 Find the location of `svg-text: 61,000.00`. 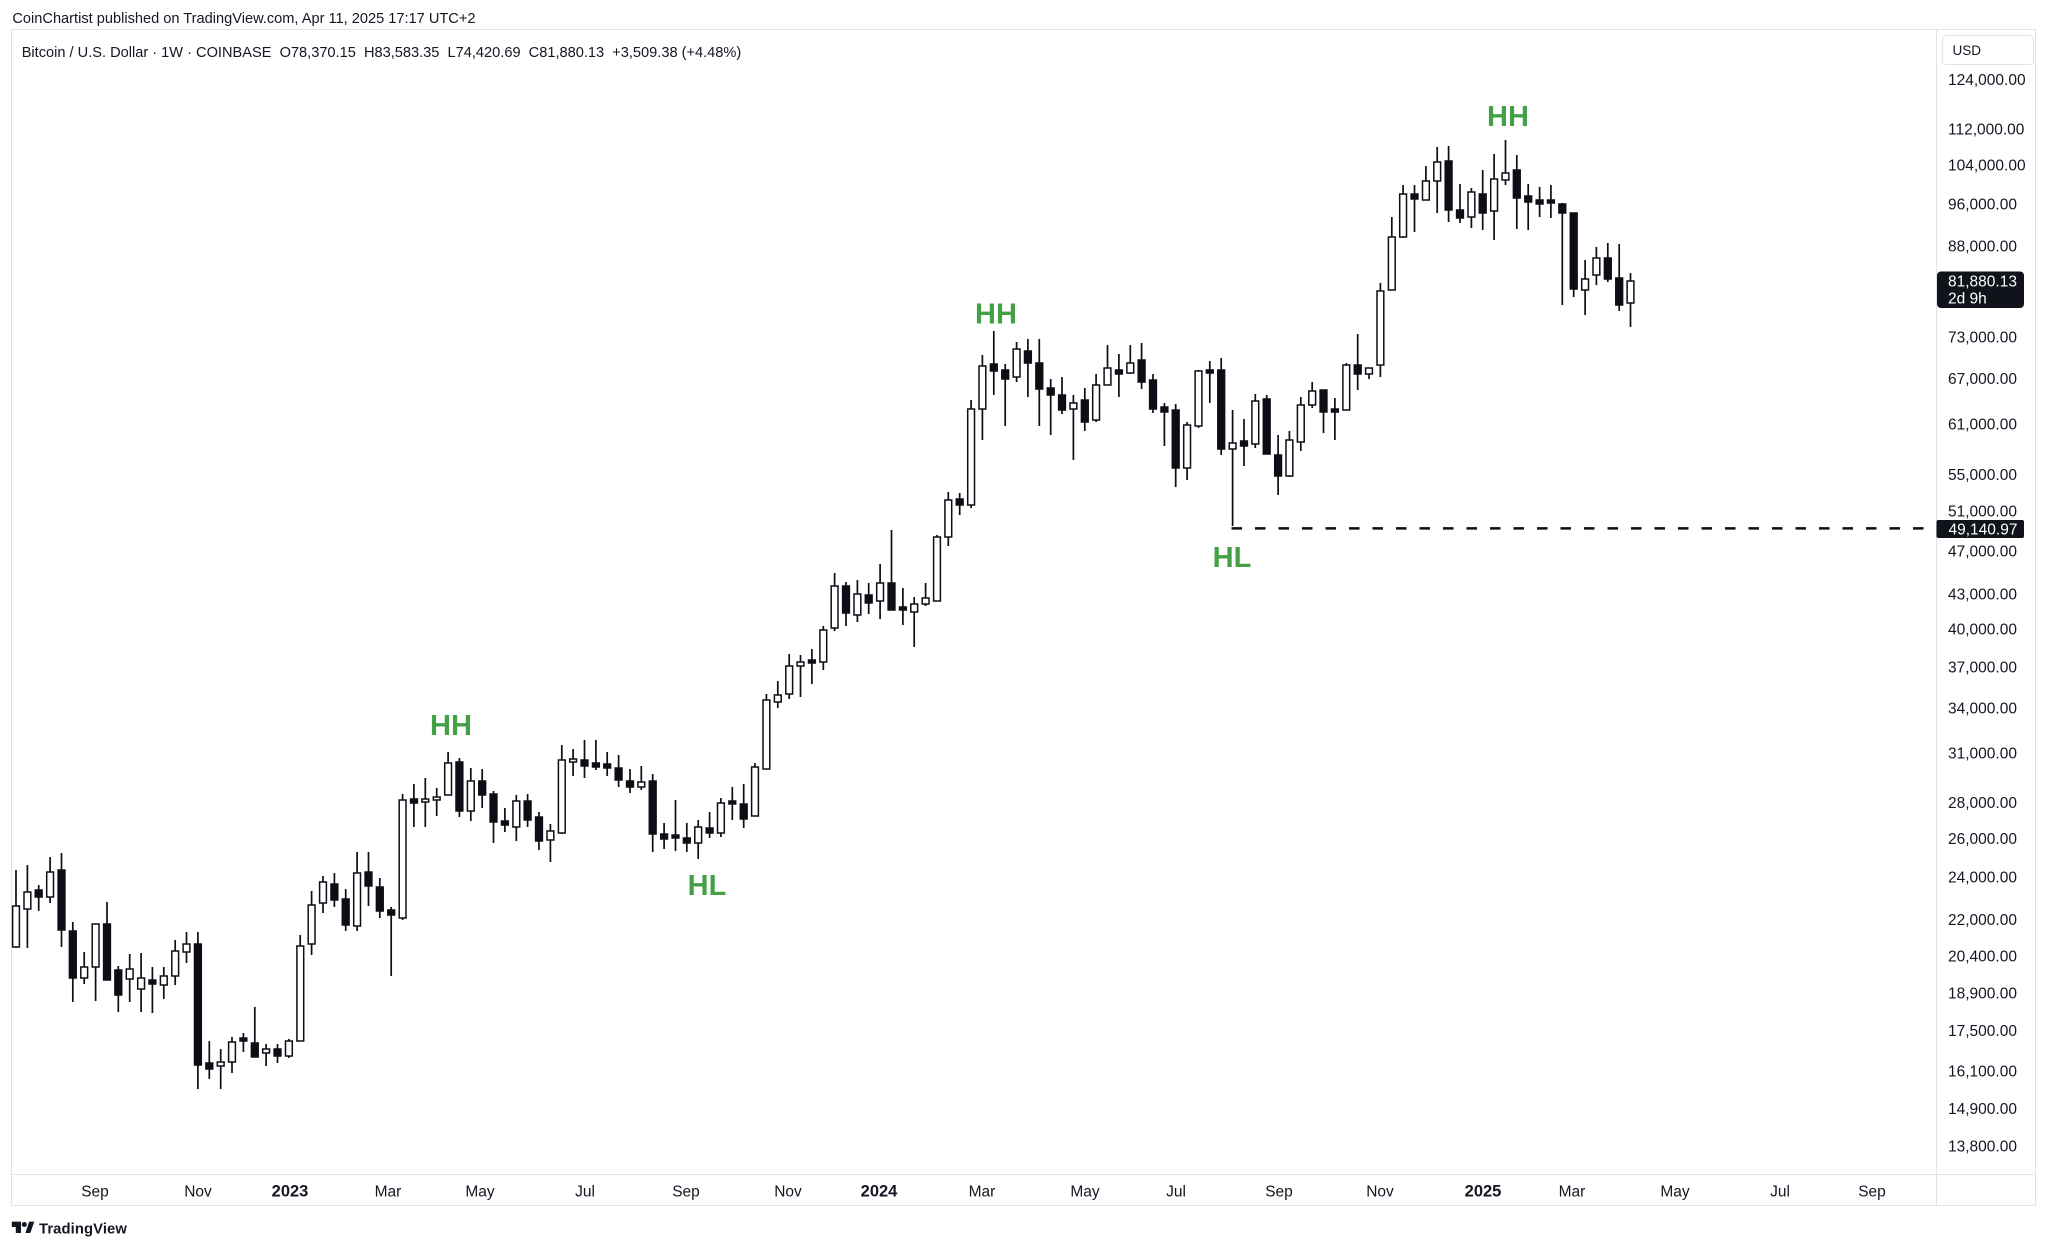

svg-text: 61,000.00 is located at coordinates (1982, 425).